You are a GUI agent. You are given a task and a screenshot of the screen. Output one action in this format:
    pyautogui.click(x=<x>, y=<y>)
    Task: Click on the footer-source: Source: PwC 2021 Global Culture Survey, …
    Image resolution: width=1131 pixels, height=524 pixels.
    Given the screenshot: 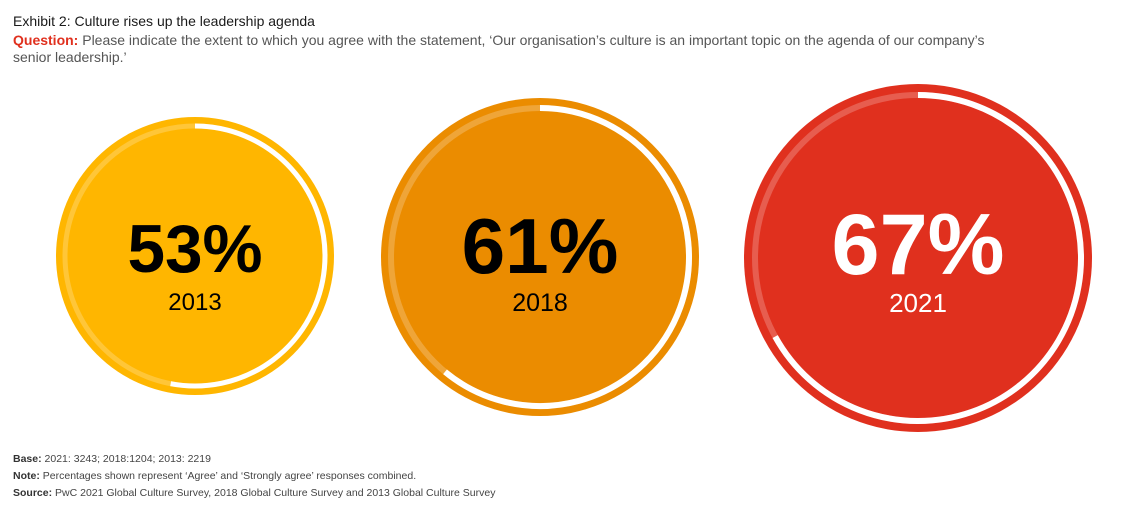 What is the action you would take?
    pyautogui.click(x=254, y=493)
    